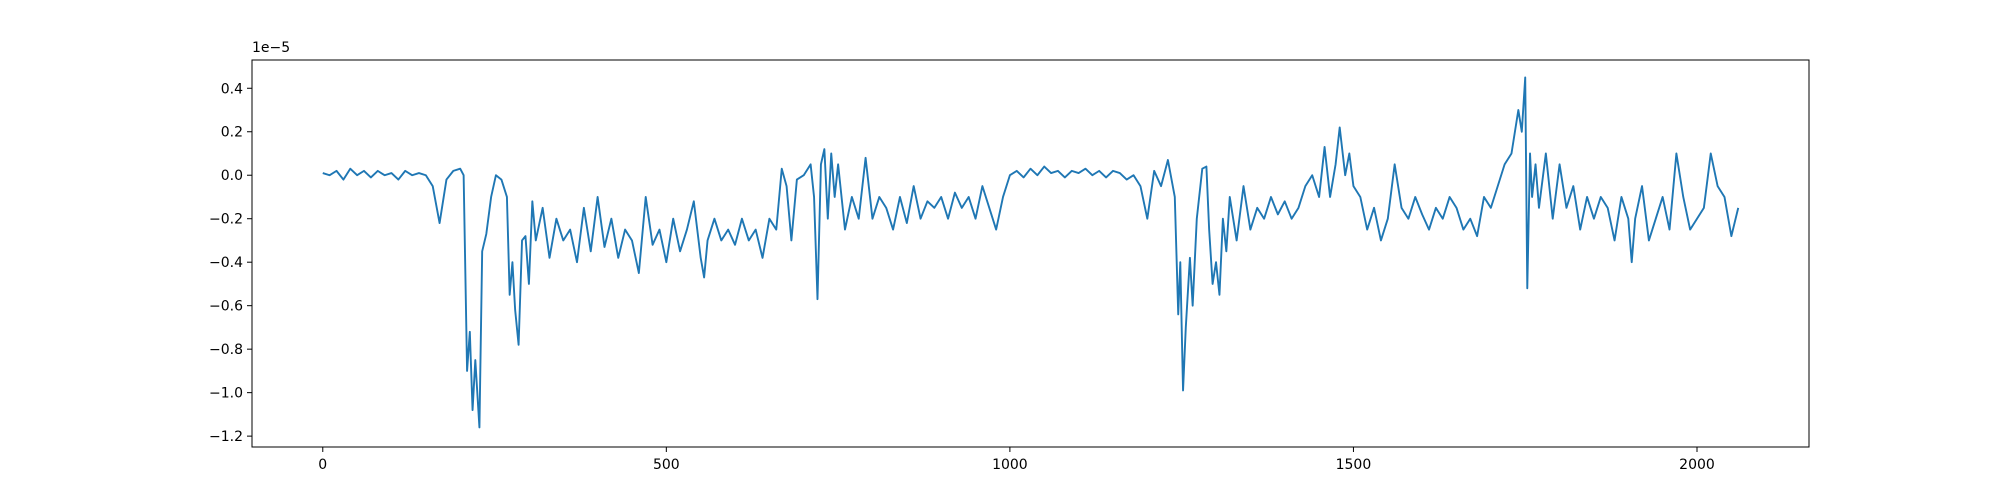  What do you see at coordinates (1697, 465) in the screenshot?
I see `x-tick-label: 2000` at bounding box center [1697, 465].